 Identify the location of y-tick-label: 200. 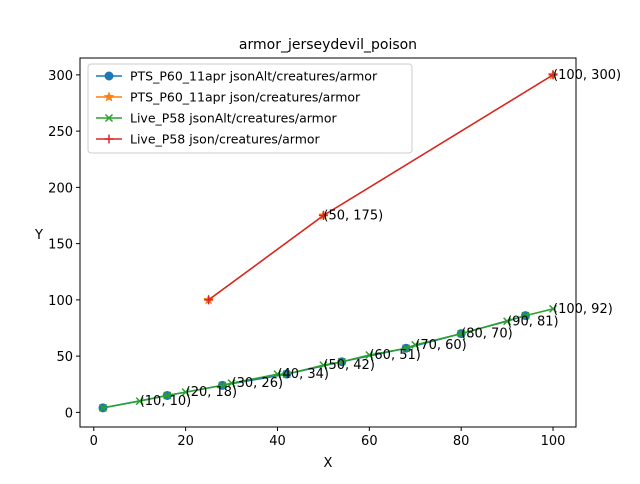
(60, 188).